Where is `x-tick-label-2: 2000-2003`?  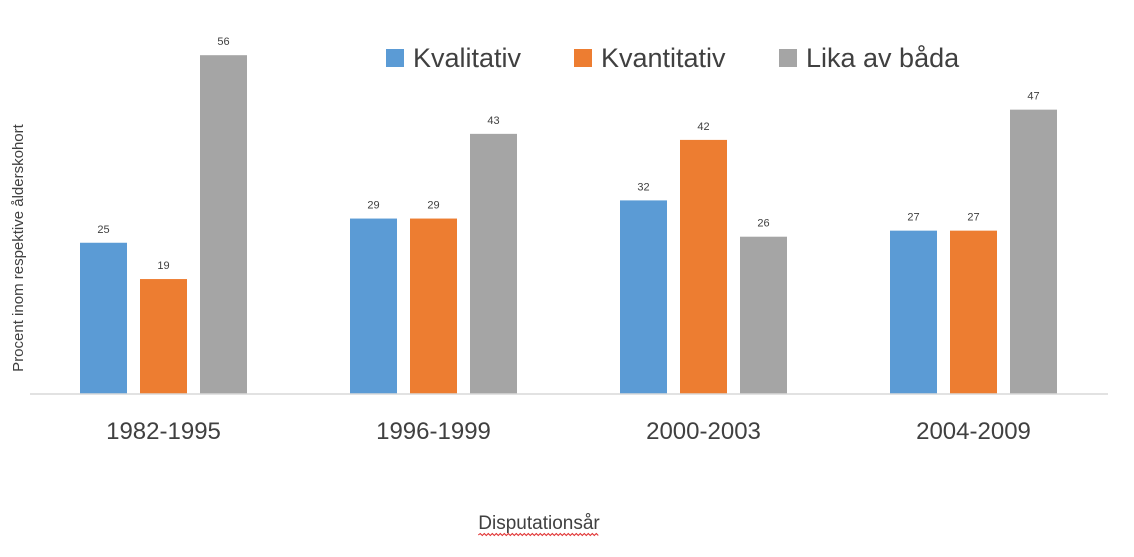 x-tick-label-2: 2000-2003 is located at coordinates (703, 431).